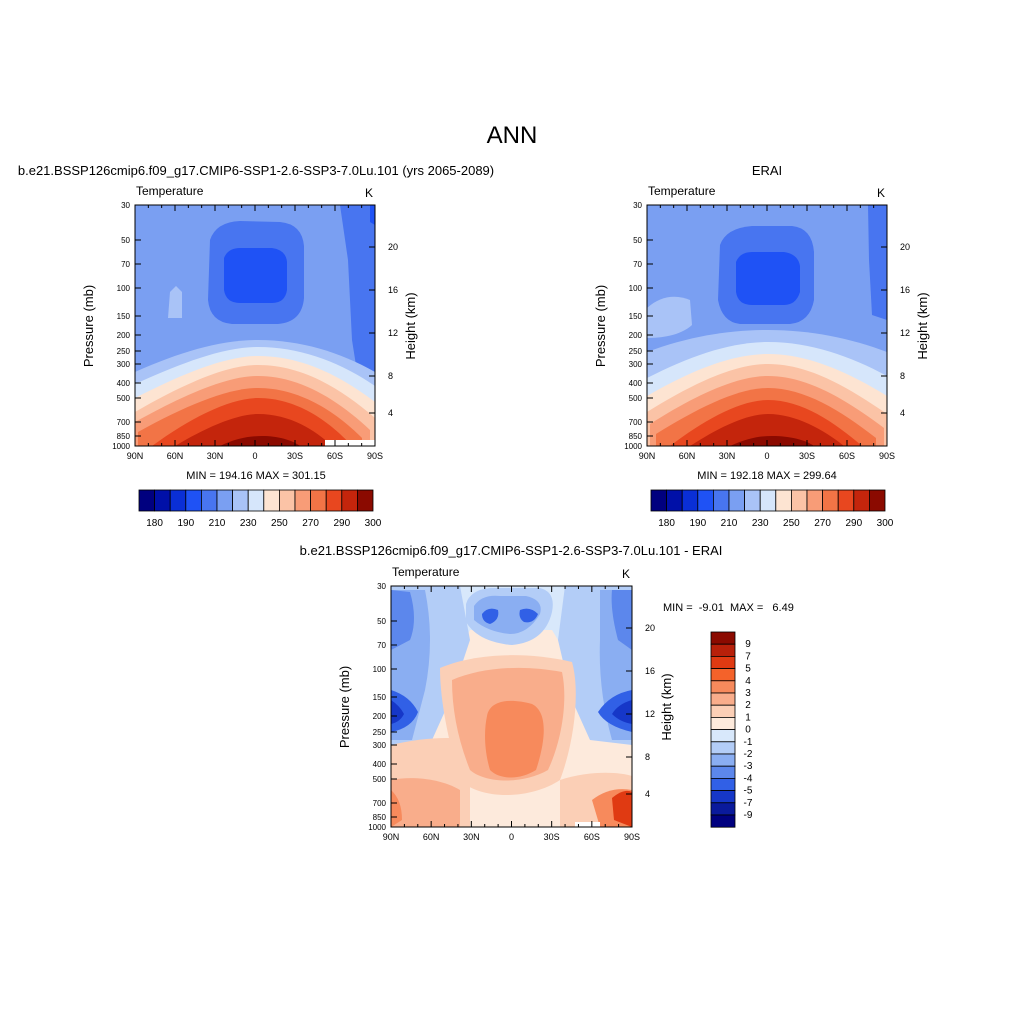 The width and height of the screenshot is (1024, 1024). What do you see at coordinates (905, 333) in the screenshot?
I see `obs-height-tick-label: 12` at bounding box center [905, 333].